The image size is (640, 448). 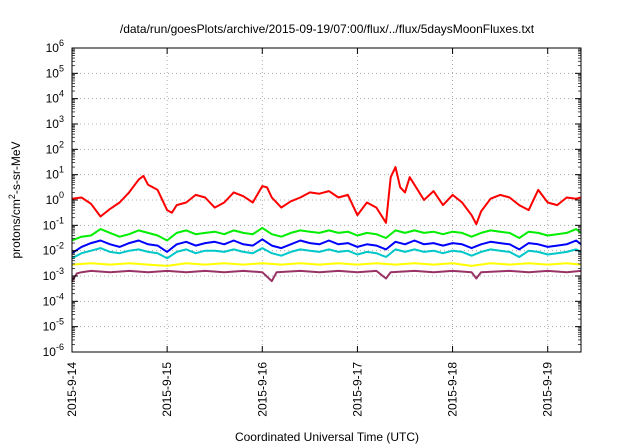 I want to click on y-tick-label: 10⁻², so click(x=53, y=249).